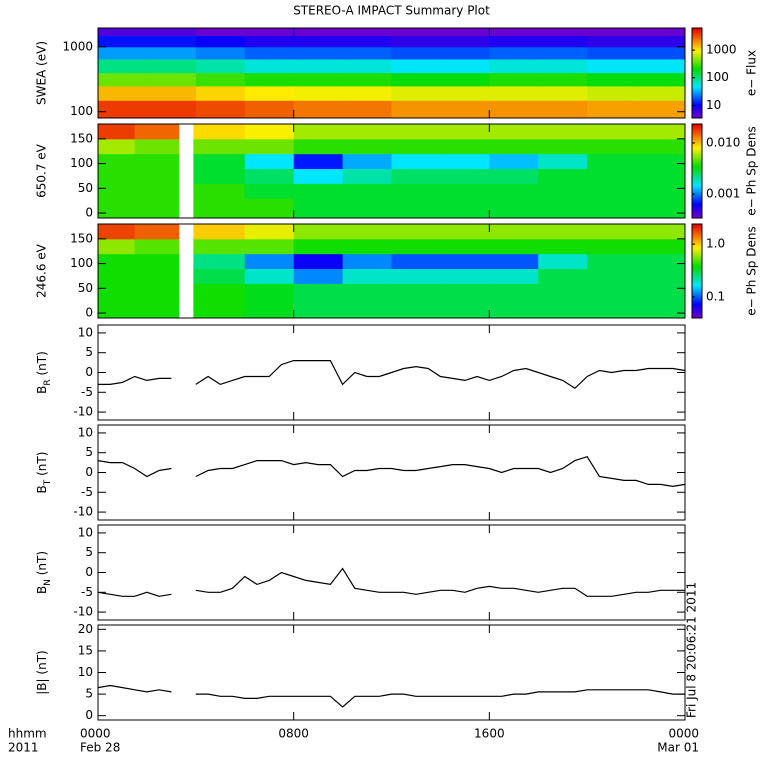 Image resolution: width=780 pixels, height=780 pixels. I want to click on y-tick-label: 100, so click(81, 163).